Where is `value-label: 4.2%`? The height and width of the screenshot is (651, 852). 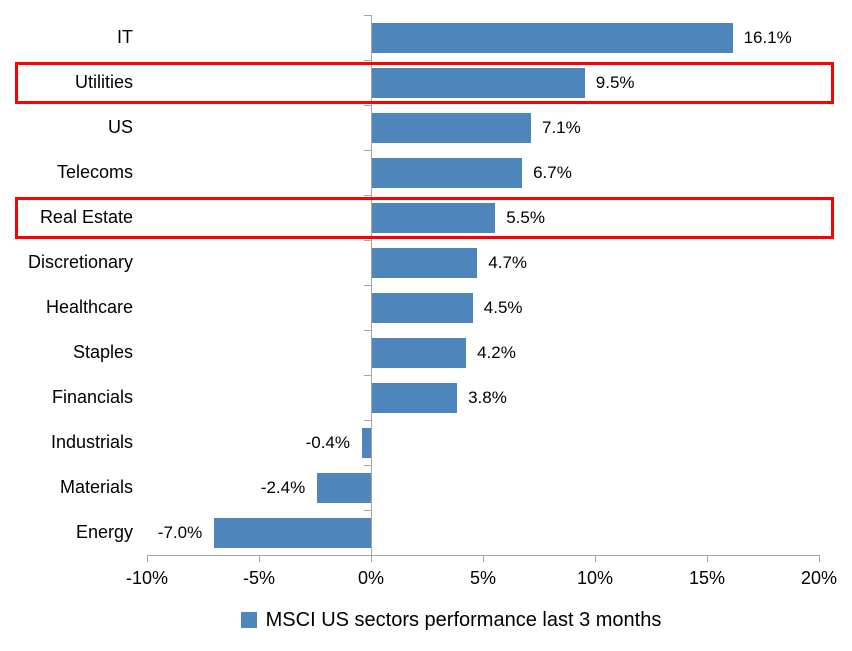 value-label: 4.2% is located at coordinates (496, 352).